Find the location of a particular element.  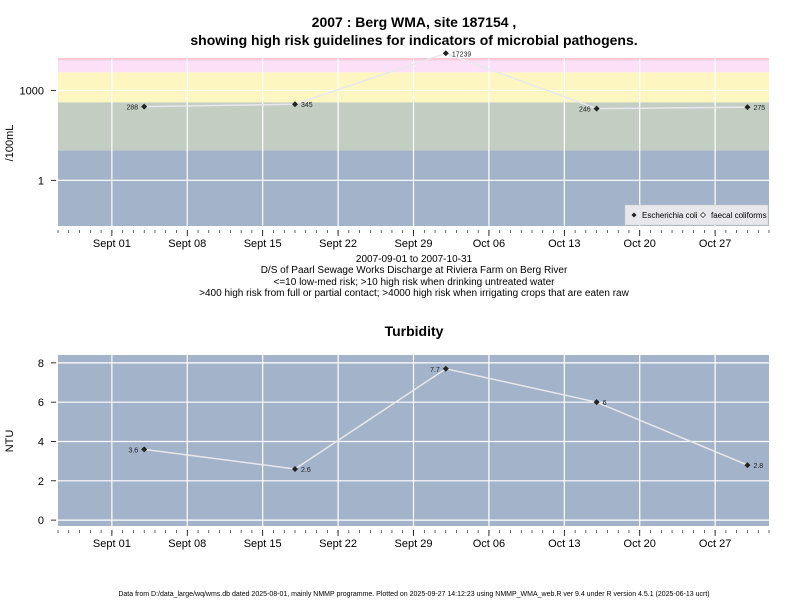

chart1-data-labels: 288 345 17239 246 275 is located at coordinates (445, 82).